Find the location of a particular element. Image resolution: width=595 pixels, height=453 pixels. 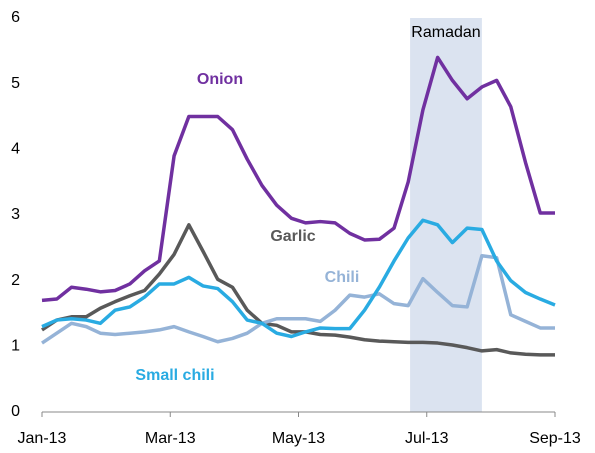

y-tick-label: 0 is located at coordinates (15, 411).